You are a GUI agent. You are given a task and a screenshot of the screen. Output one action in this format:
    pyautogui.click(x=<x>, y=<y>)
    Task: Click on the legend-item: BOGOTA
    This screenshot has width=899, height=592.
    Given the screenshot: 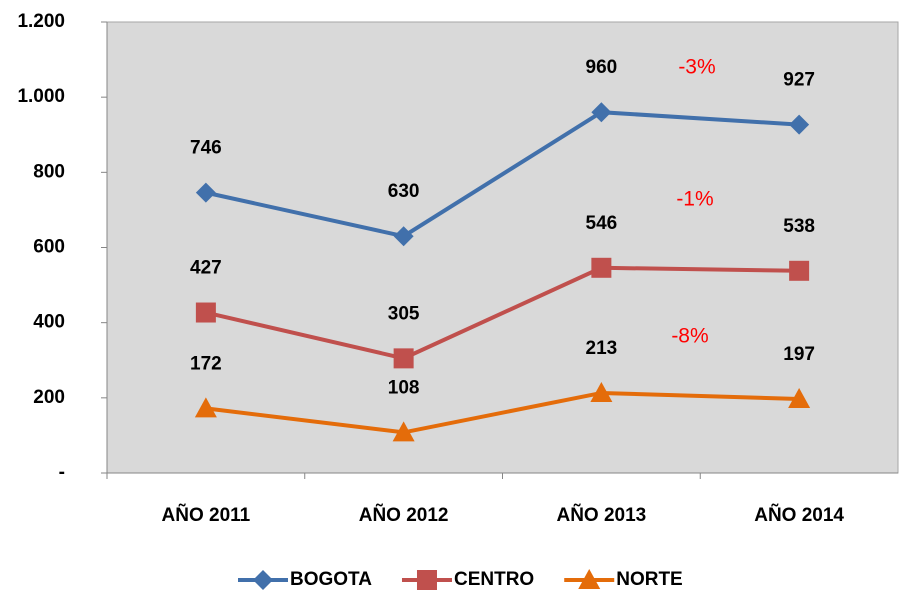 What is the action you would take?
    pyautogui.click(x=305, y=579)
    